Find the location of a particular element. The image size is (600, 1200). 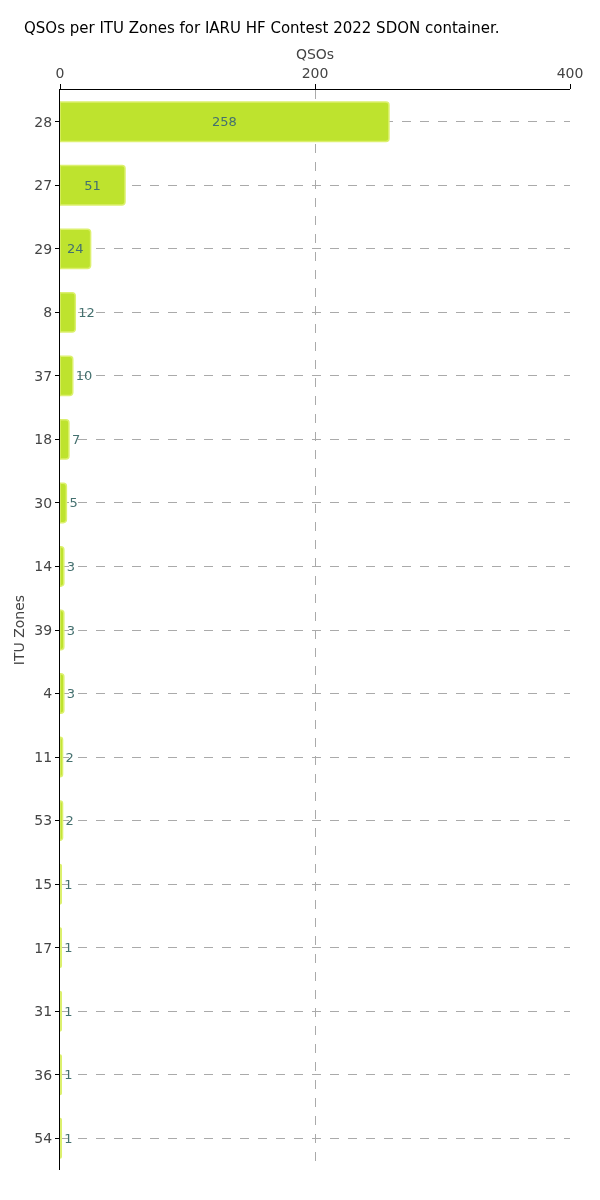

y-tick-label: 14 is located at coordinates (43, 566).